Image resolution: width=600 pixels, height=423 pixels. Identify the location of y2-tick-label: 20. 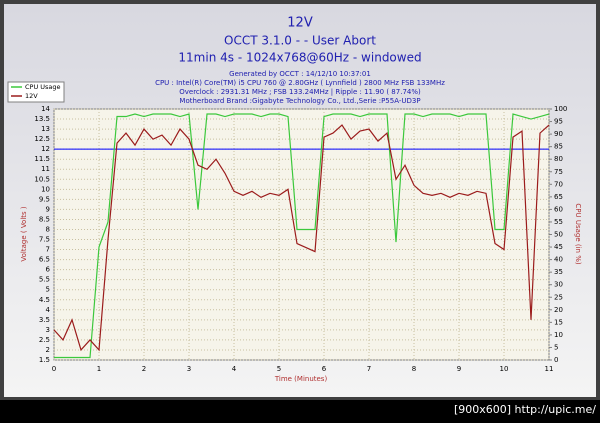
(558, 310).